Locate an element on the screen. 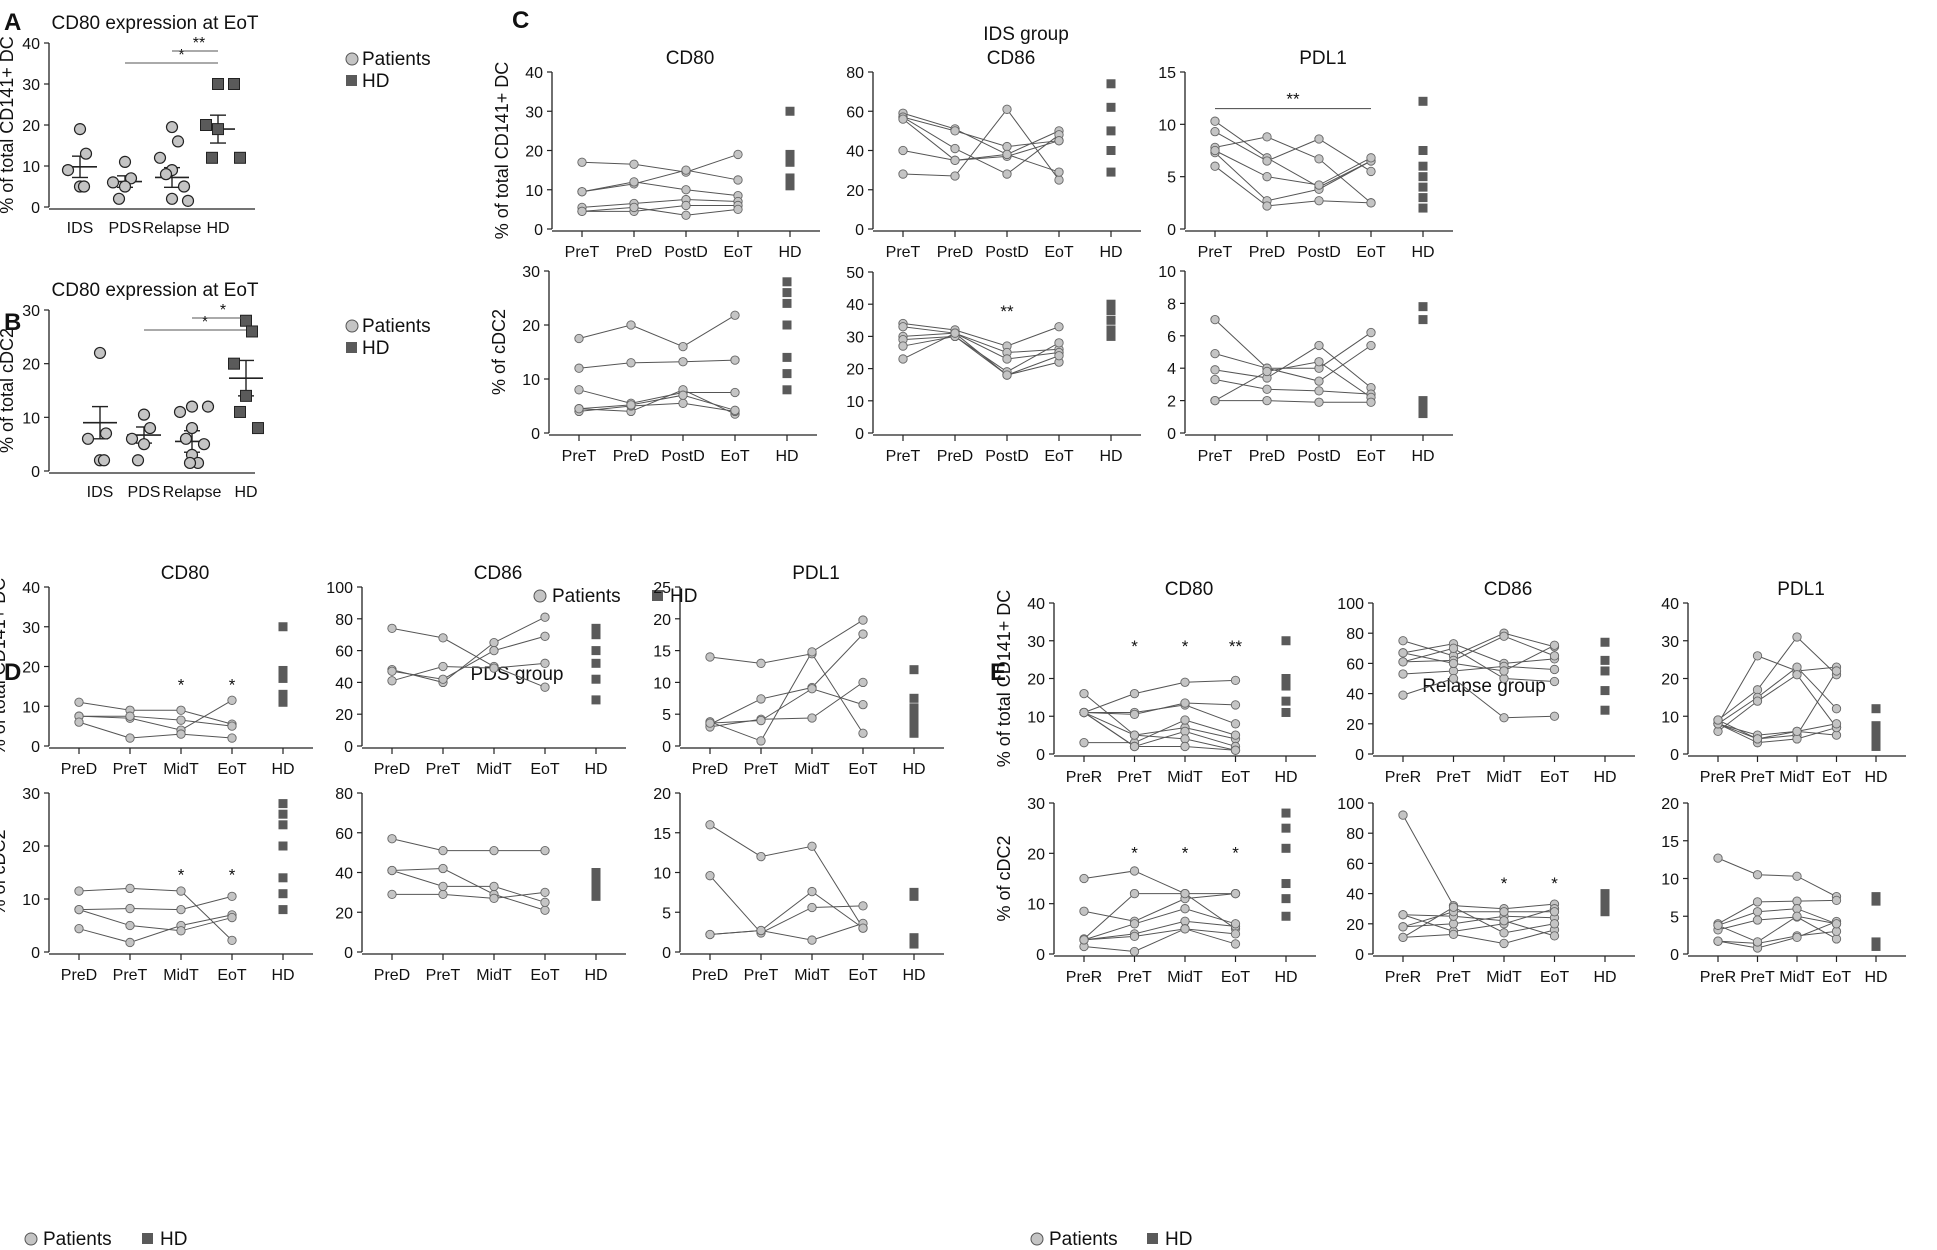 The height and width of the screenshot is (1250, 1937). significance-label: ** is located at coordinates (1293, 99).